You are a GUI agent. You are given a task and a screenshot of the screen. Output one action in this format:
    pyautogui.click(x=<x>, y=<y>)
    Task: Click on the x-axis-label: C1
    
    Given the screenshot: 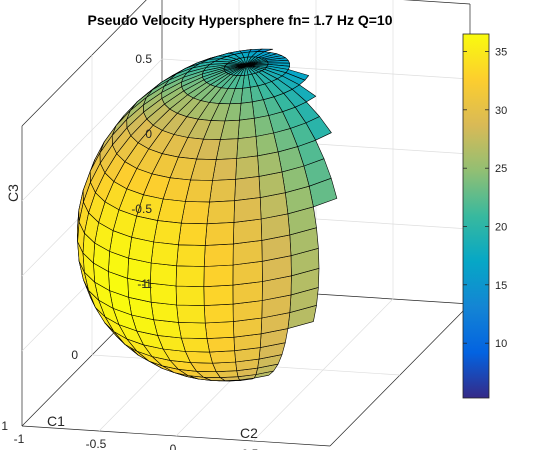 What is the action you would take?
    pyautogui.click(x=56, y=421)
    